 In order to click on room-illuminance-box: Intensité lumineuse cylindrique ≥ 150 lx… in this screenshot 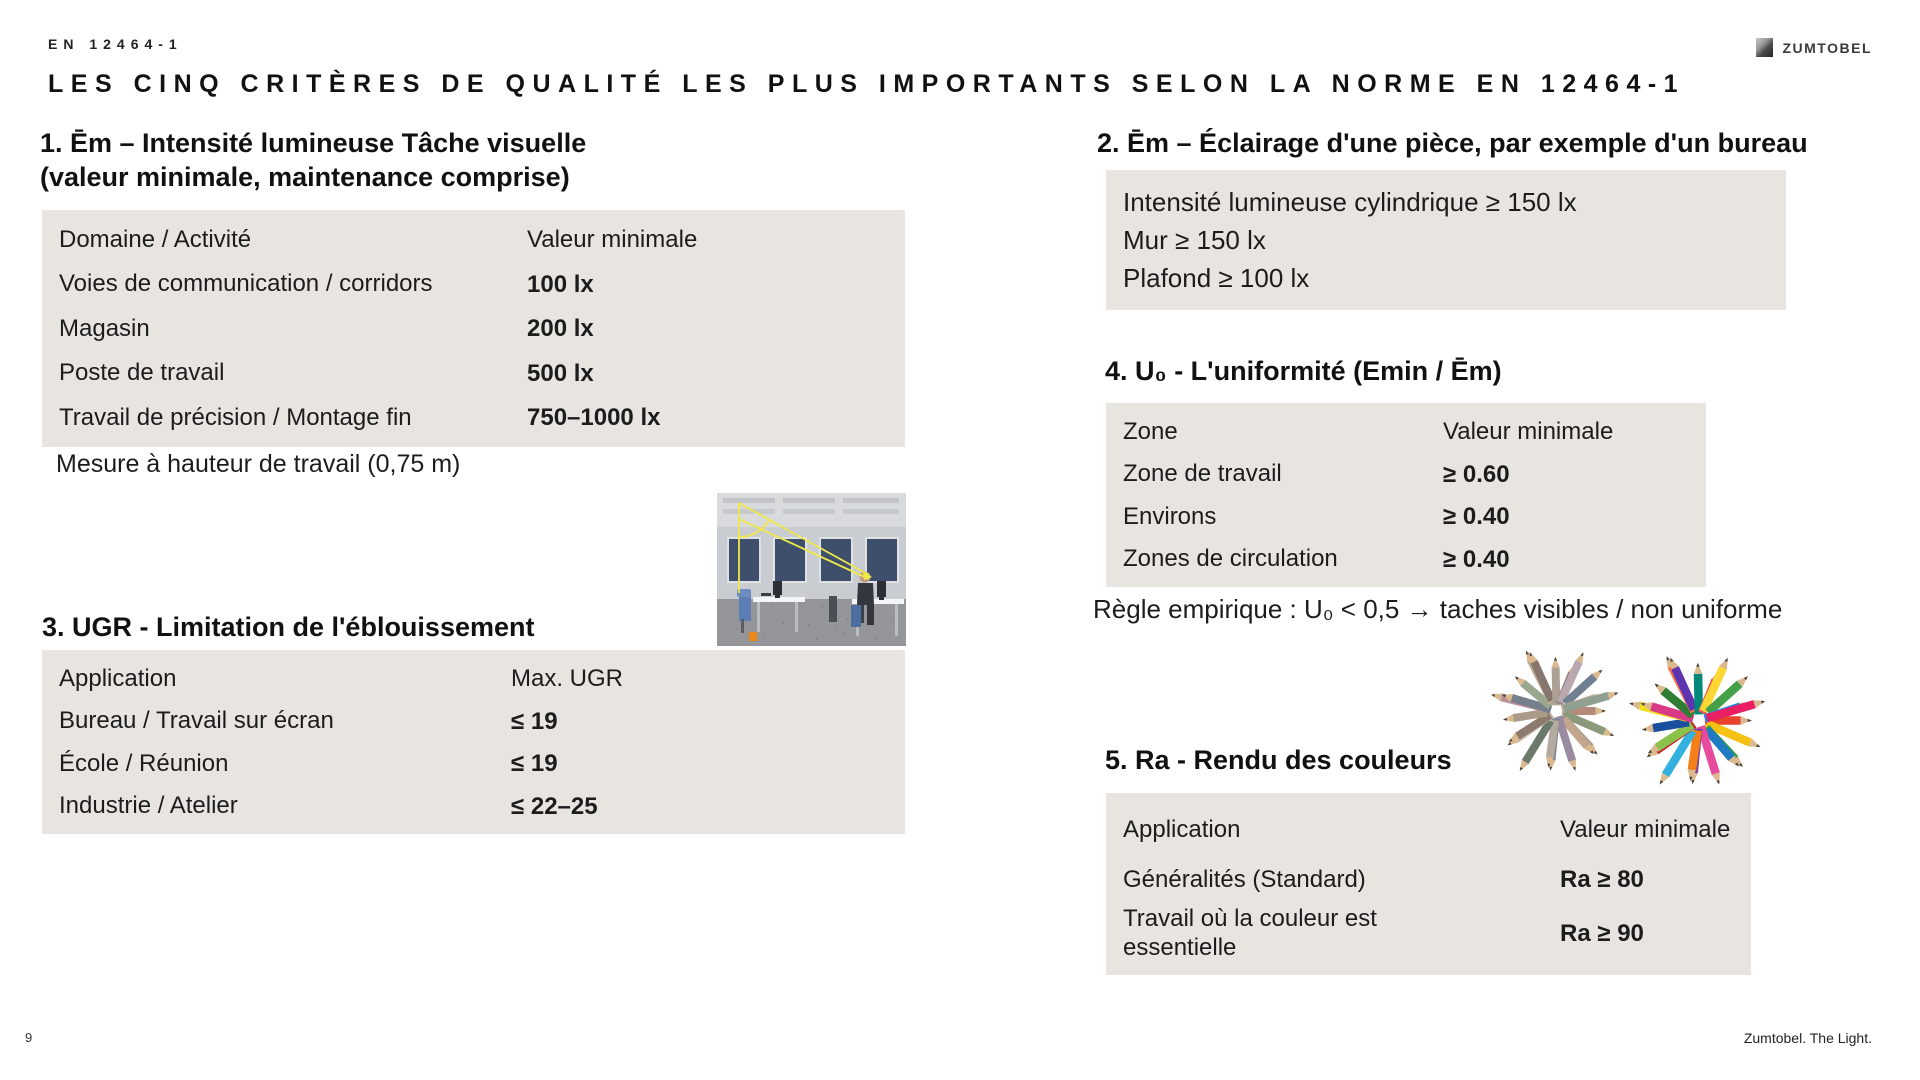, I will do `click(1446, 240)`.